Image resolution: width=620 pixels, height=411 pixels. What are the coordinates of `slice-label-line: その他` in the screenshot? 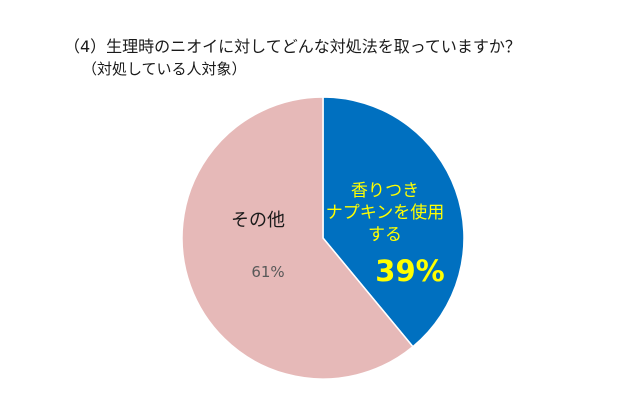 It's located at (258, 220).